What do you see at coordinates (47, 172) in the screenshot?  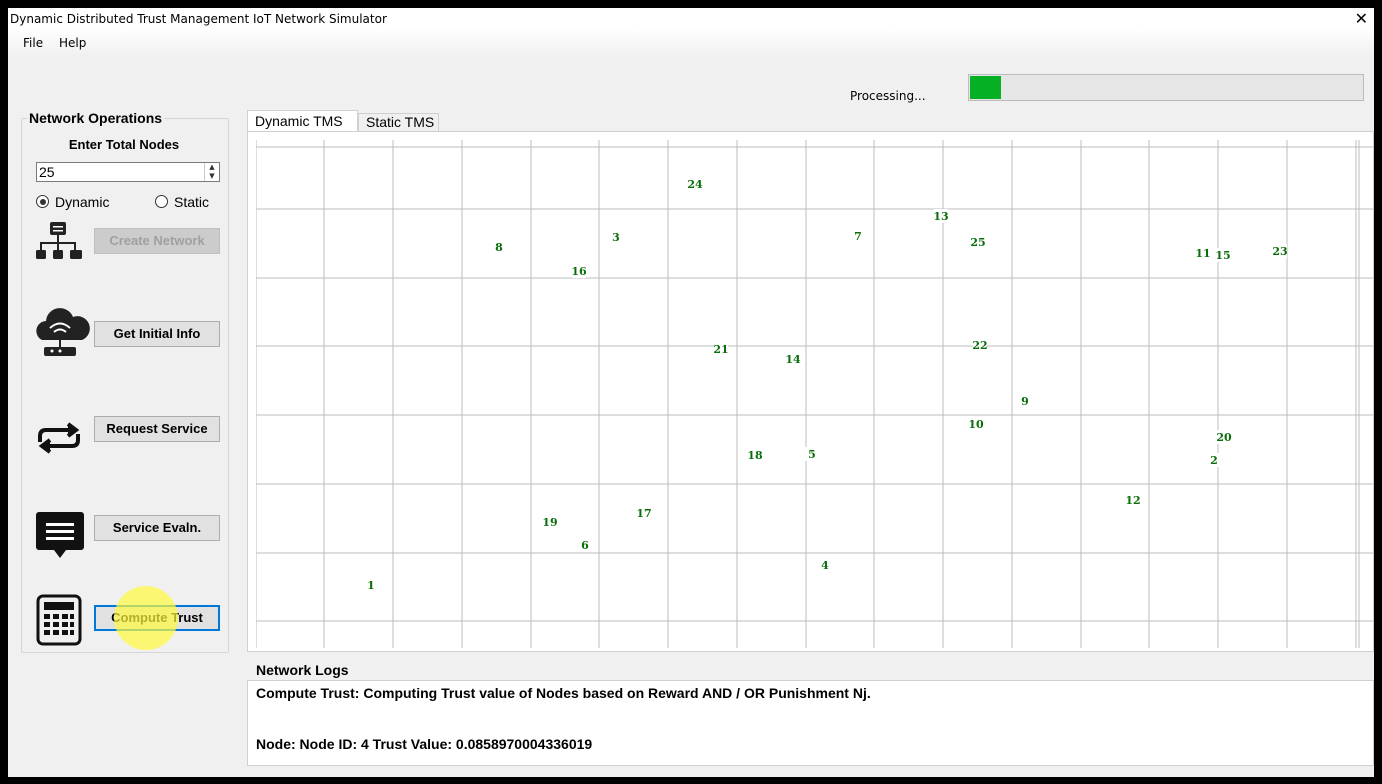 I see `node-count-value: 25` at bounding box center [47, 172].